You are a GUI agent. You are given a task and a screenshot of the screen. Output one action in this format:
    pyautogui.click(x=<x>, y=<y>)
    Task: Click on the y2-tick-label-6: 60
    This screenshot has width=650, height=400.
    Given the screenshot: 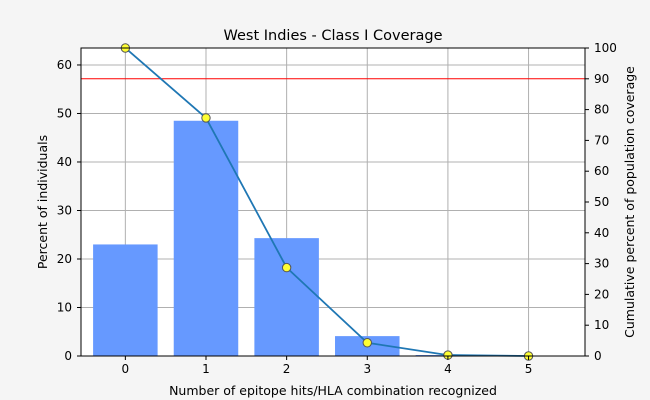 What is the action you would take?
    pyautogui.click(x=601, y=171)
    